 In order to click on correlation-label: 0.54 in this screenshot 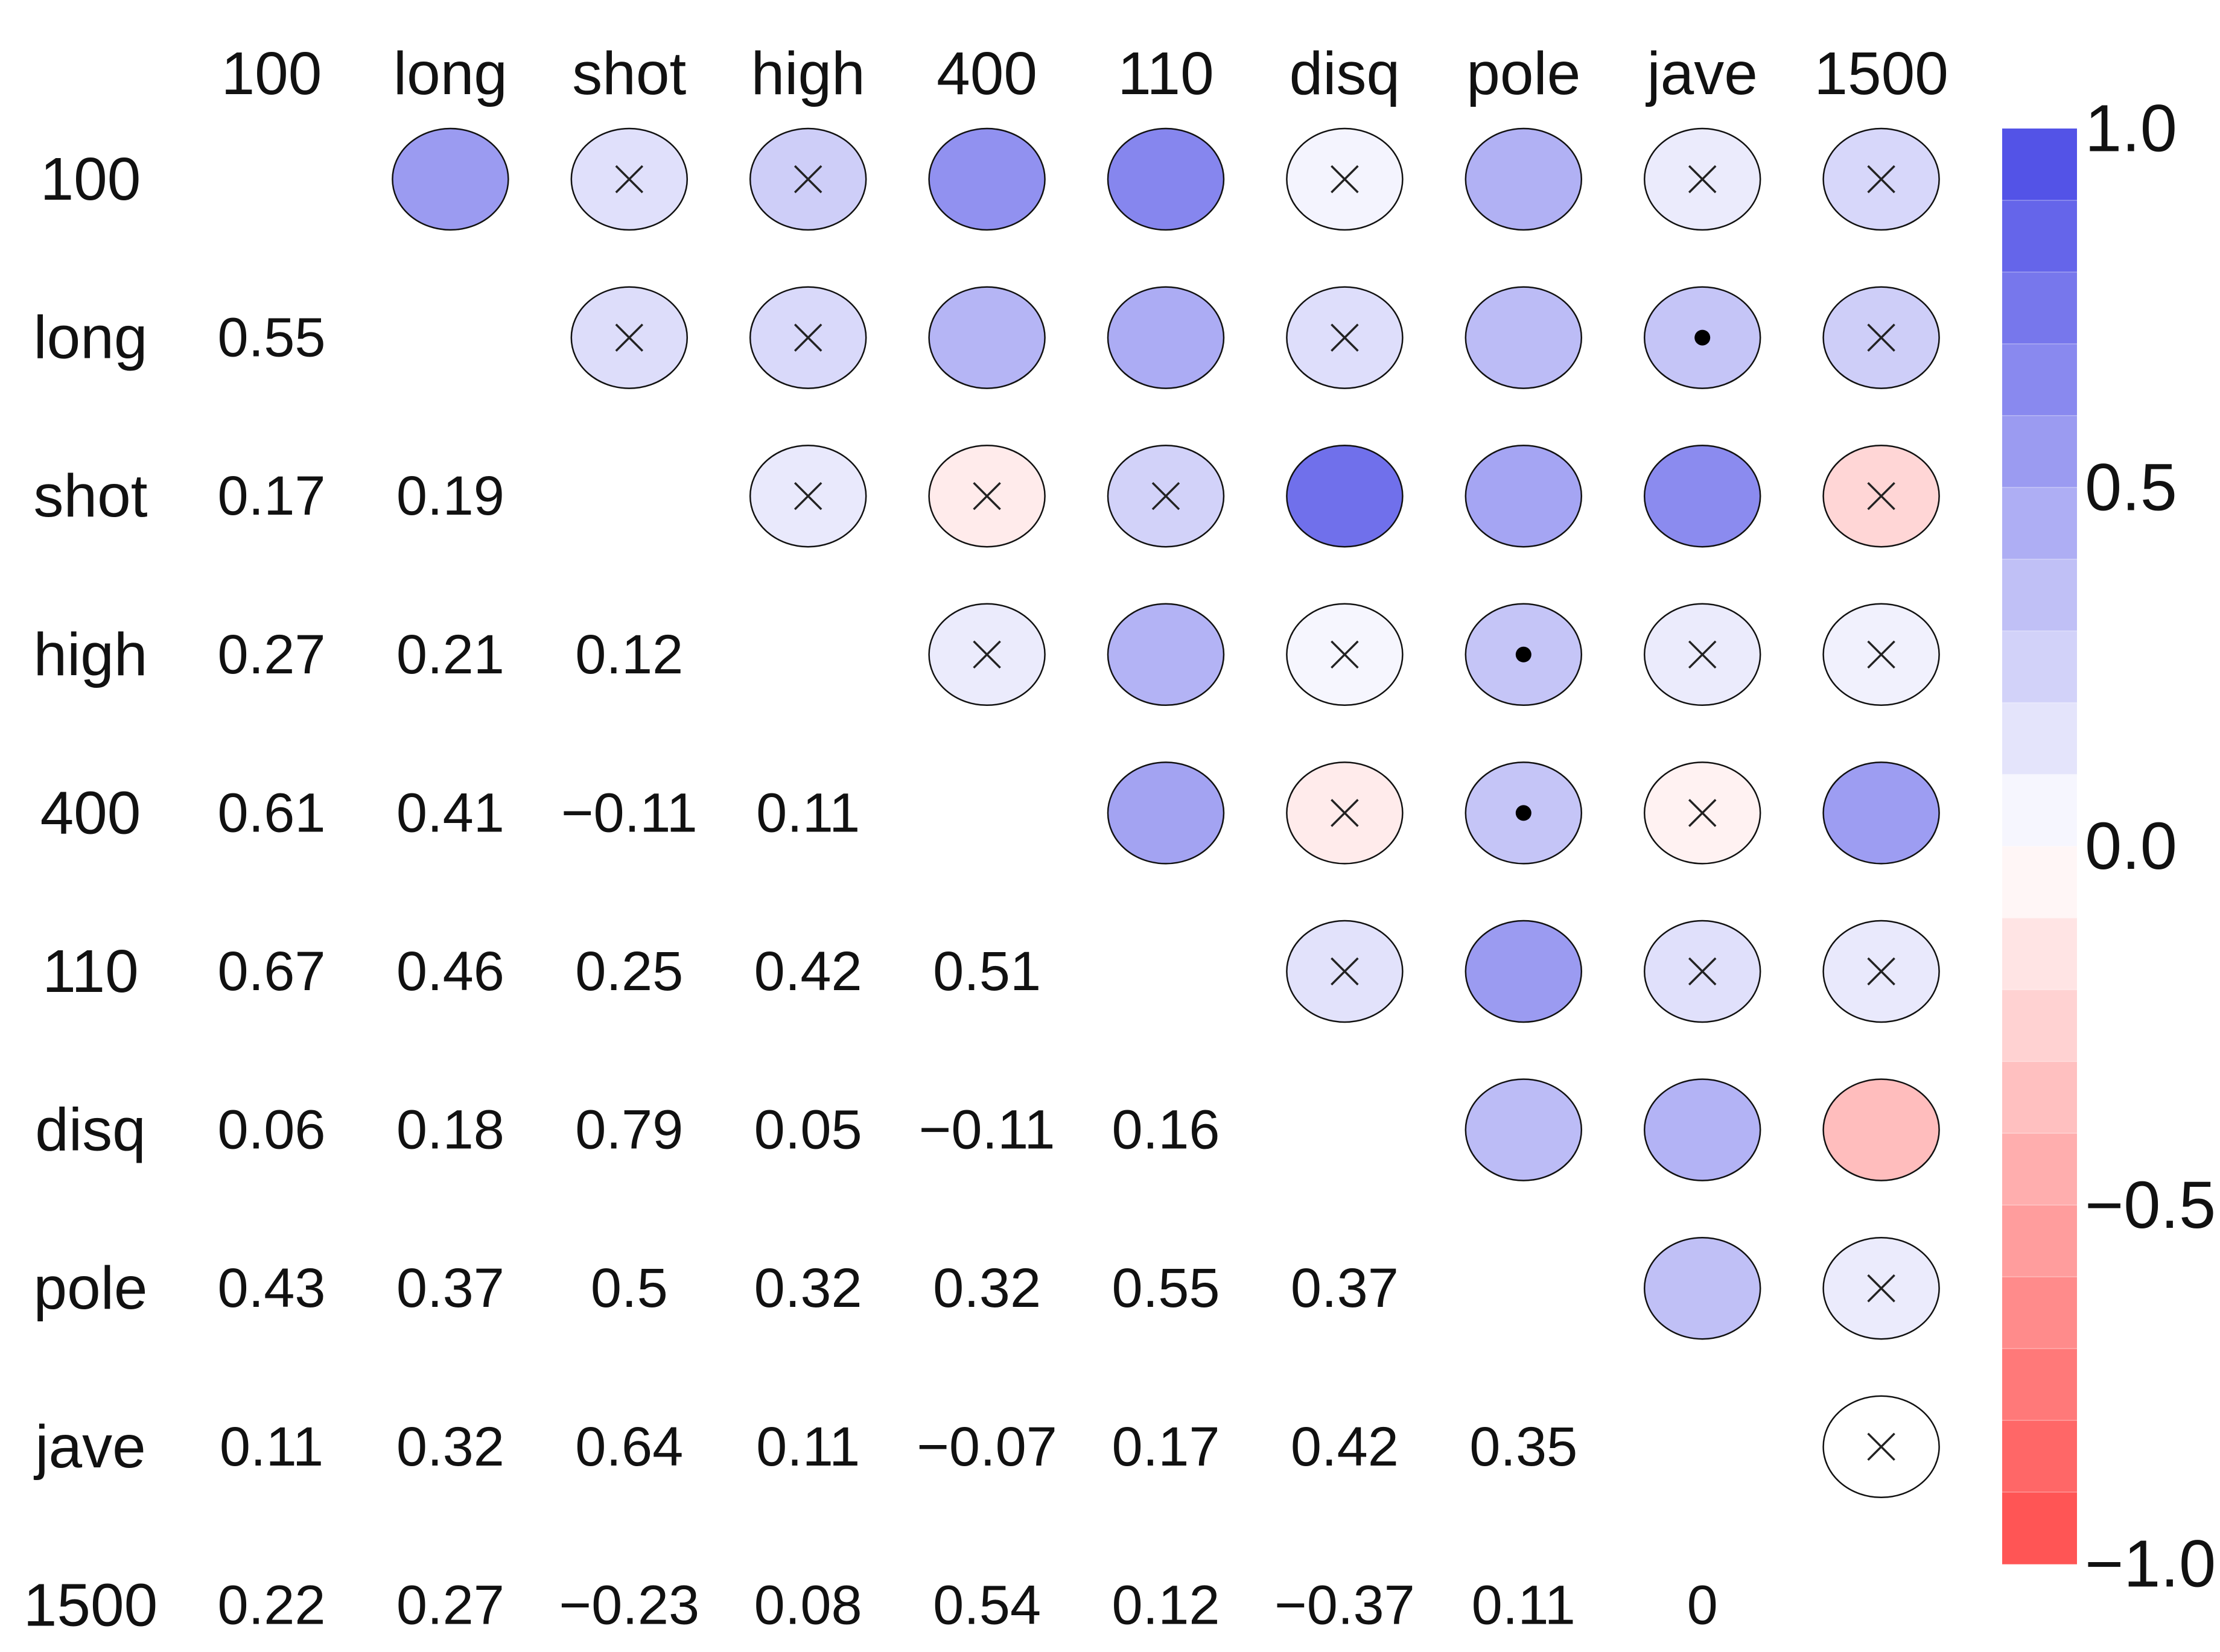, I will do `click(987, 1605)`.